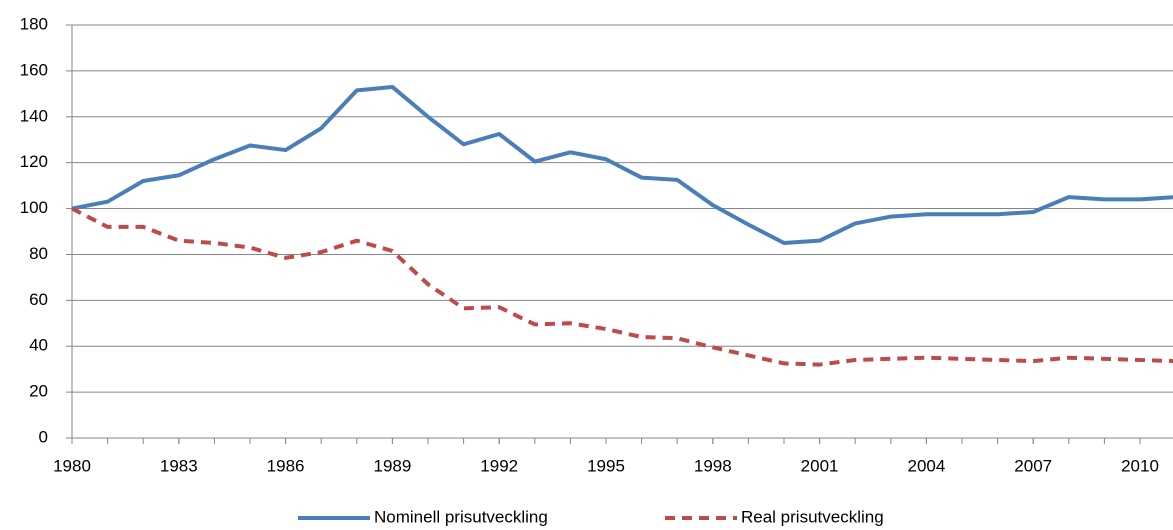  Describe the element at coordinates (606, 465) in the screenshot. I see `x-tick-label: 1995` at that location.